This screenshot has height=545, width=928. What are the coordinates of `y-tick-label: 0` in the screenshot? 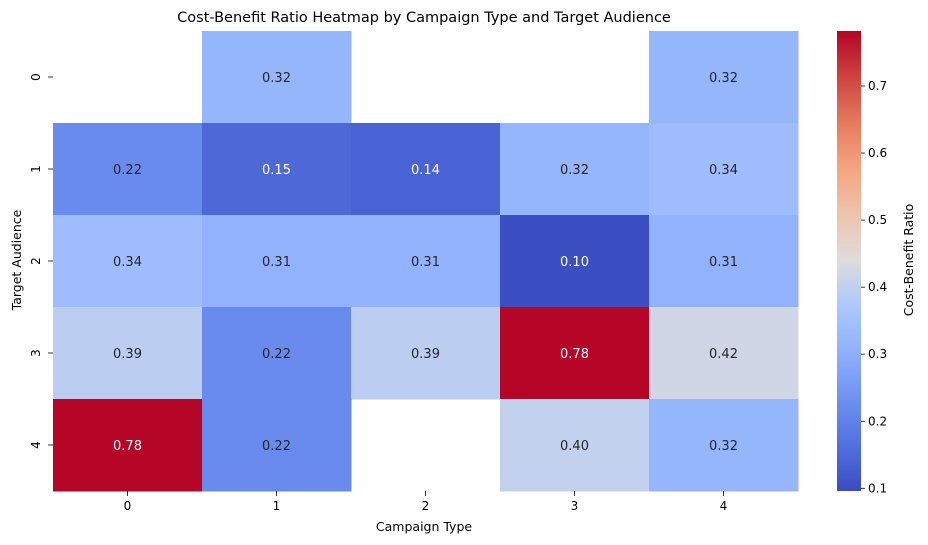 It's located at (36, 77).